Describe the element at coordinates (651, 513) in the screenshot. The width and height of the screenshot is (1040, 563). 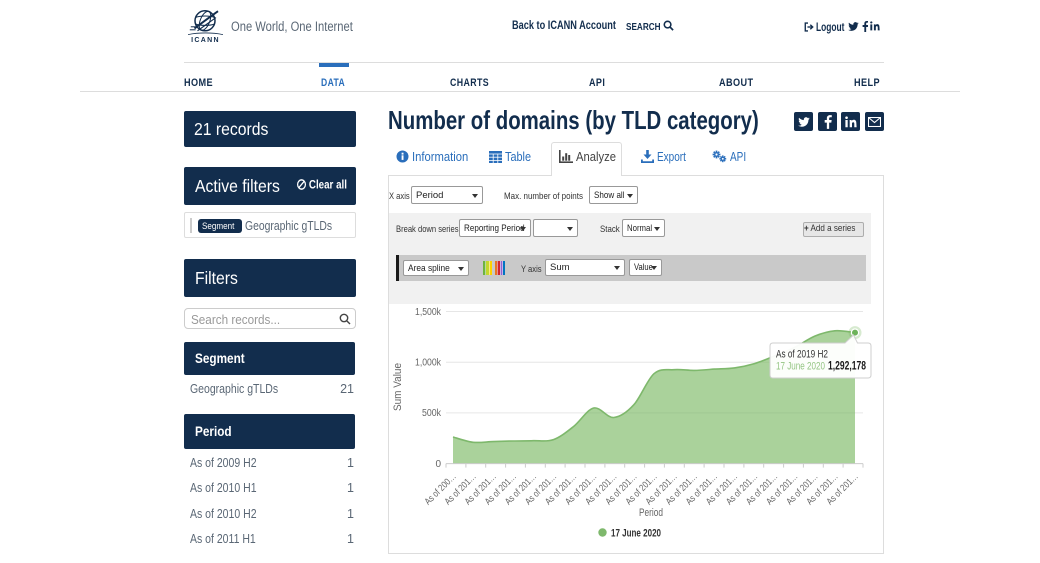
I see `svg-text: Period` at that location.